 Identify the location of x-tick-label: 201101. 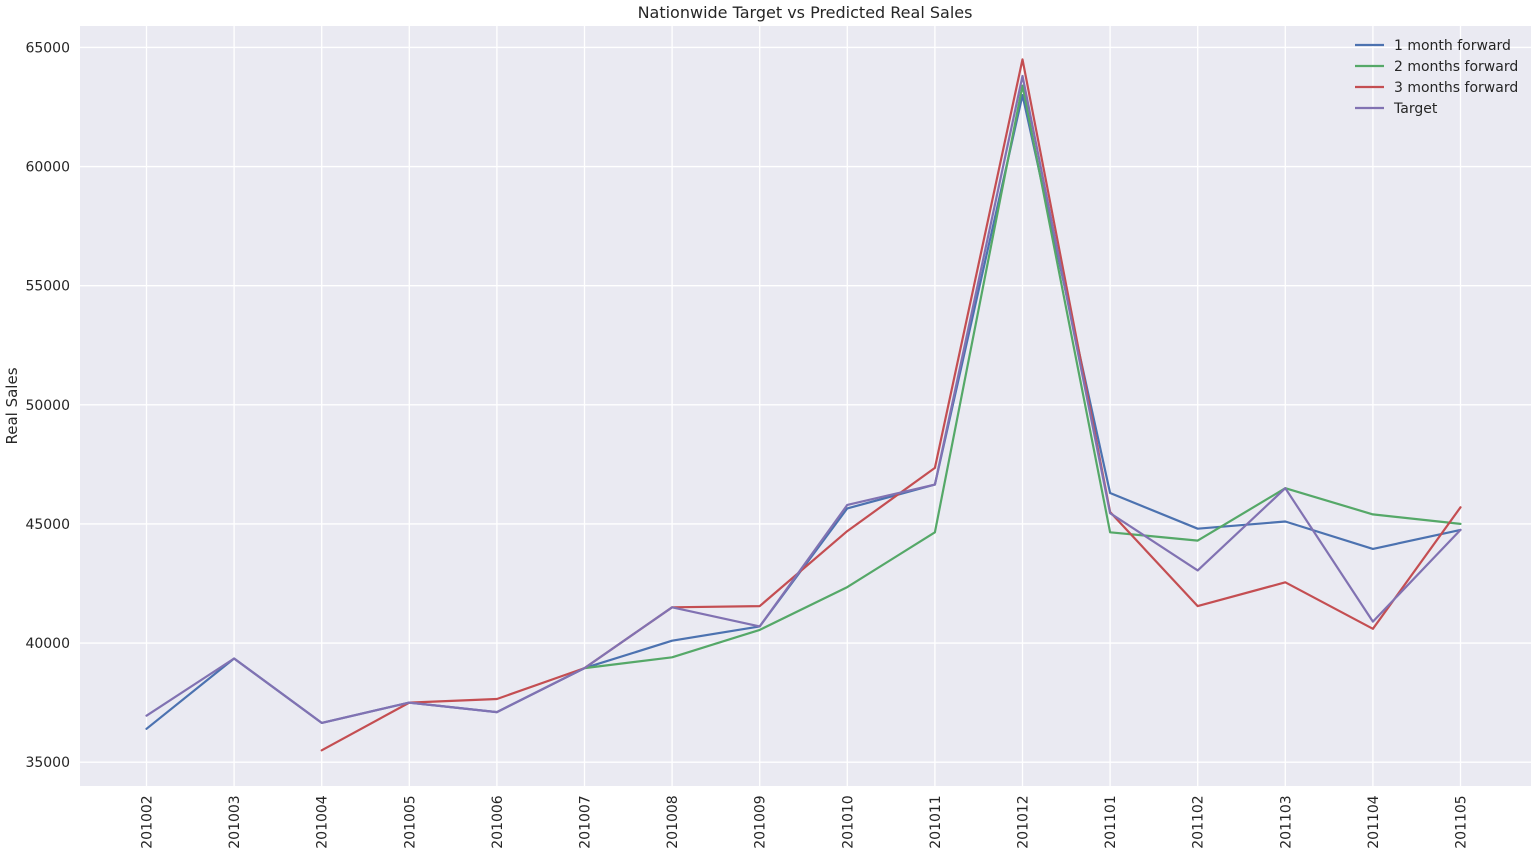
(1111, 821).